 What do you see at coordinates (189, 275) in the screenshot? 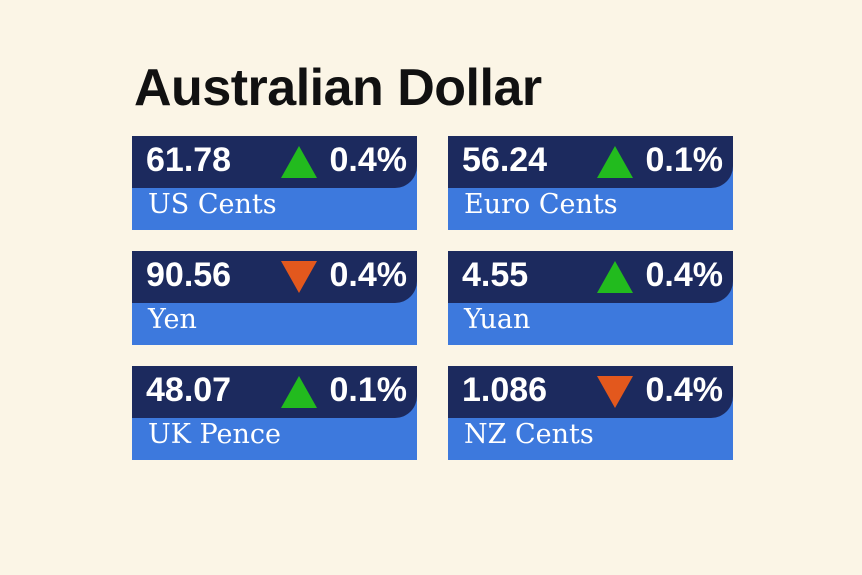
I see `rate-value: 90.56` at bounding box center [189, 275].